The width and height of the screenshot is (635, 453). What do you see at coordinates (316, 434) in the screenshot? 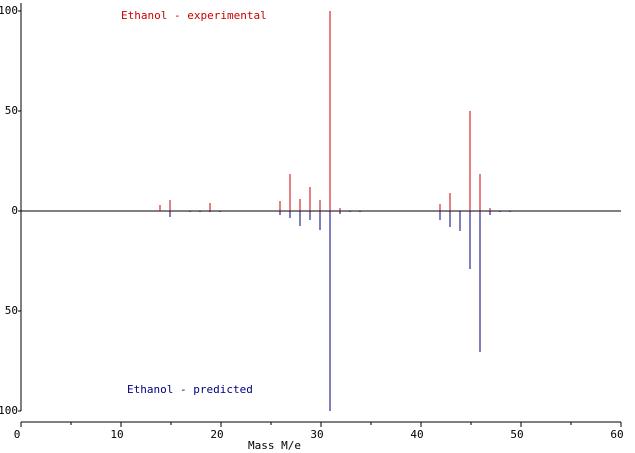
I see `x-tick-label: 30` at bounding box center [316, 434].